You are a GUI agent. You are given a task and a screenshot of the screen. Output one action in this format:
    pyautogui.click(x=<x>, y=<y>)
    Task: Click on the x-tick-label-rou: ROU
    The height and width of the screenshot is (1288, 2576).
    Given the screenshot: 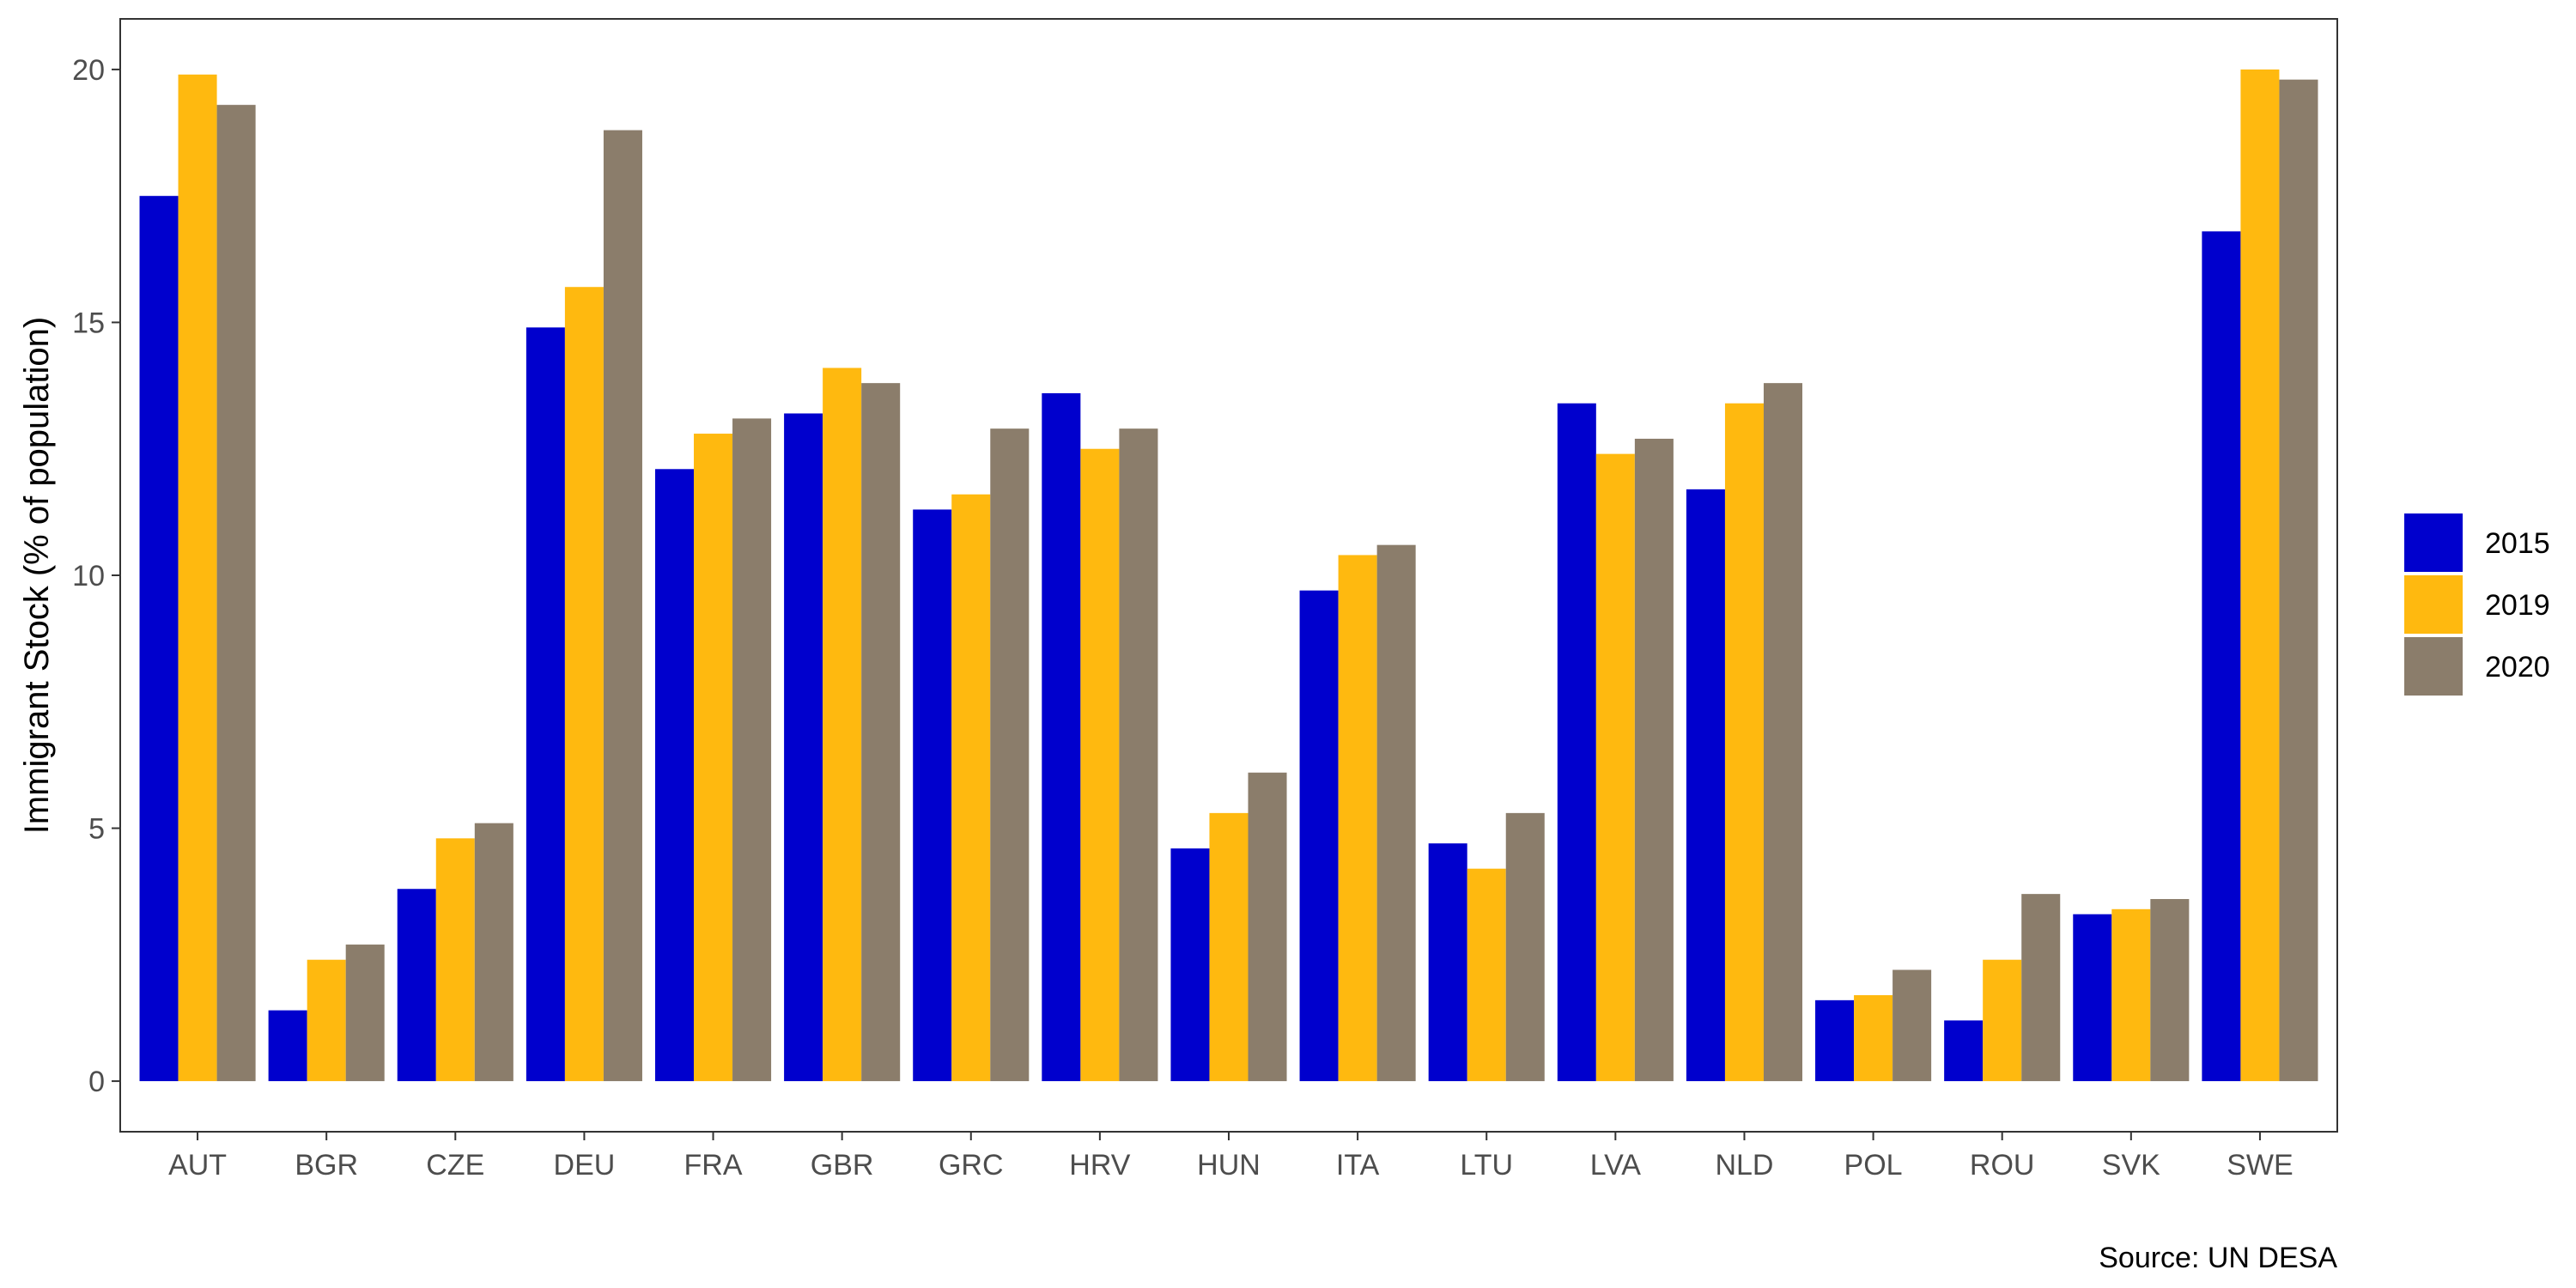 What is the action you would take?
    pyautogui.click(x=2003, y=1166)
    